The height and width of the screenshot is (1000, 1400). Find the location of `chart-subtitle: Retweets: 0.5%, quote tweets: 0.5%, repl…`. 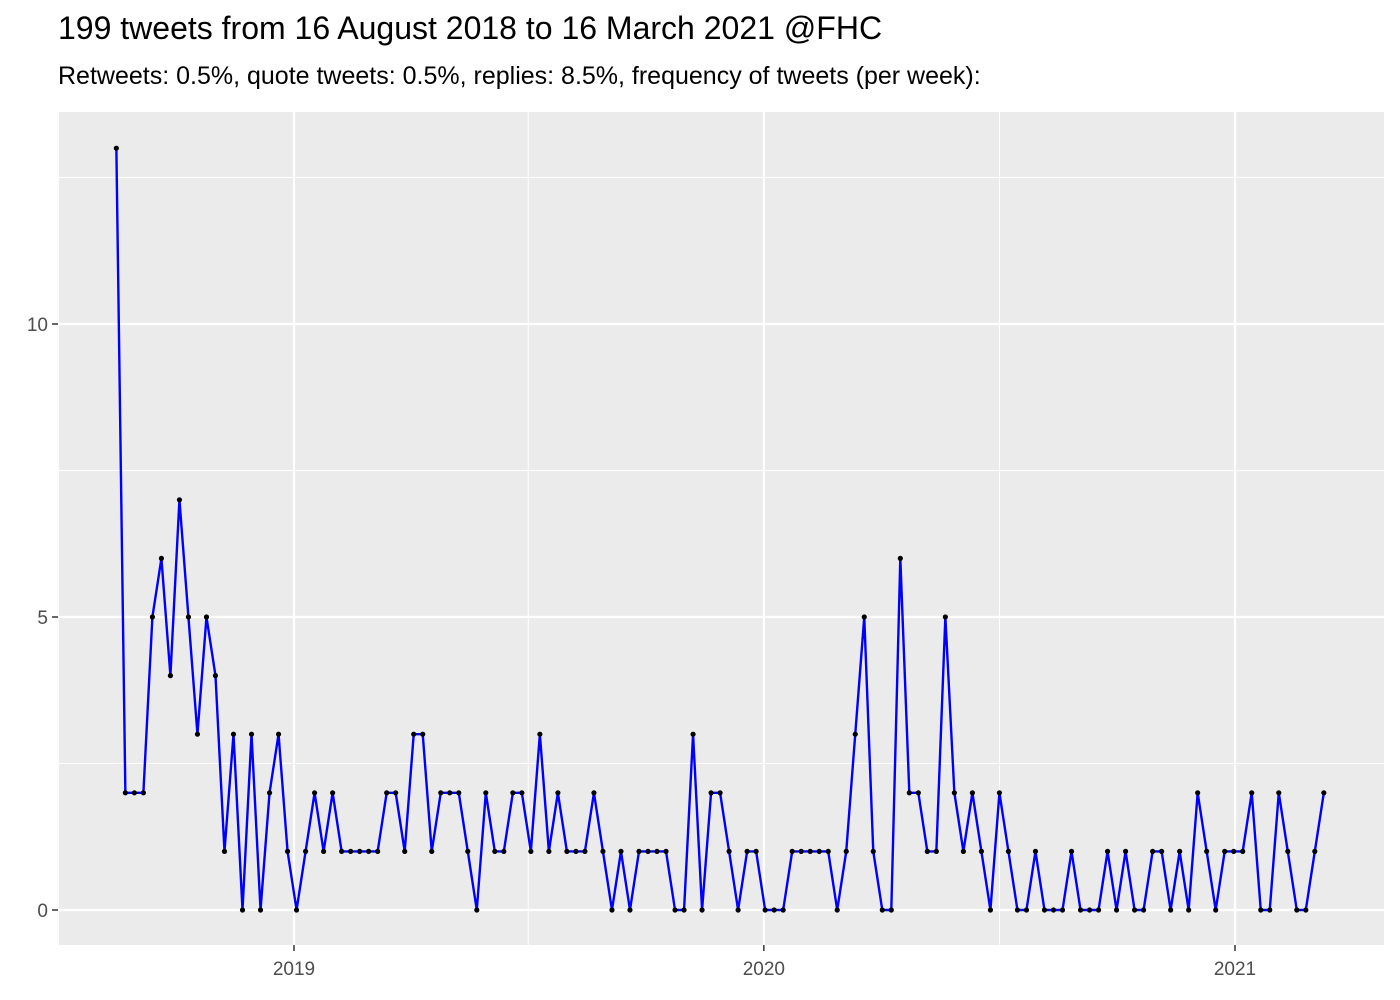

chart-subtitle: Retweets: 0.5%, quote tweets: 0.5%, repl… is located at coordinates (519, 76).